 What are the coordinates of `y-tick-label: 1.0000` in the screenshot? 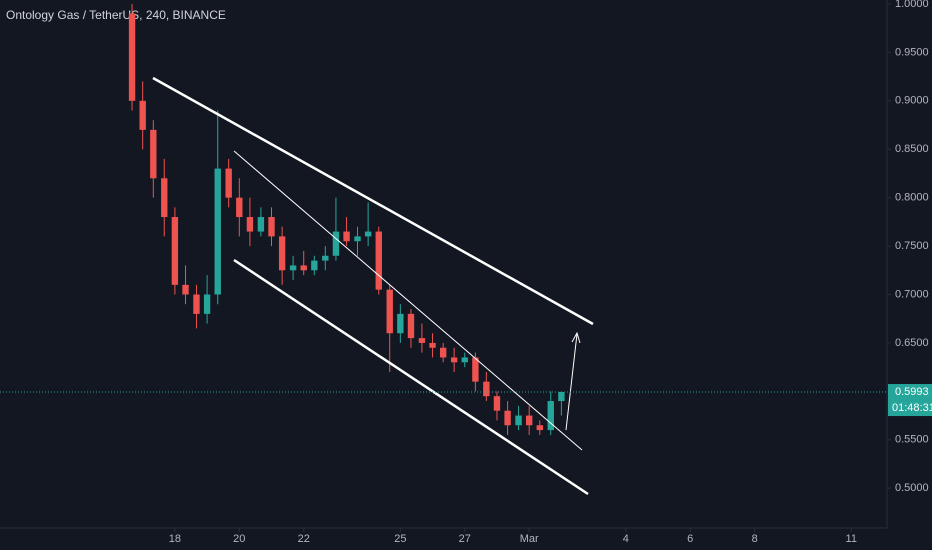 It's located at (912, 5).